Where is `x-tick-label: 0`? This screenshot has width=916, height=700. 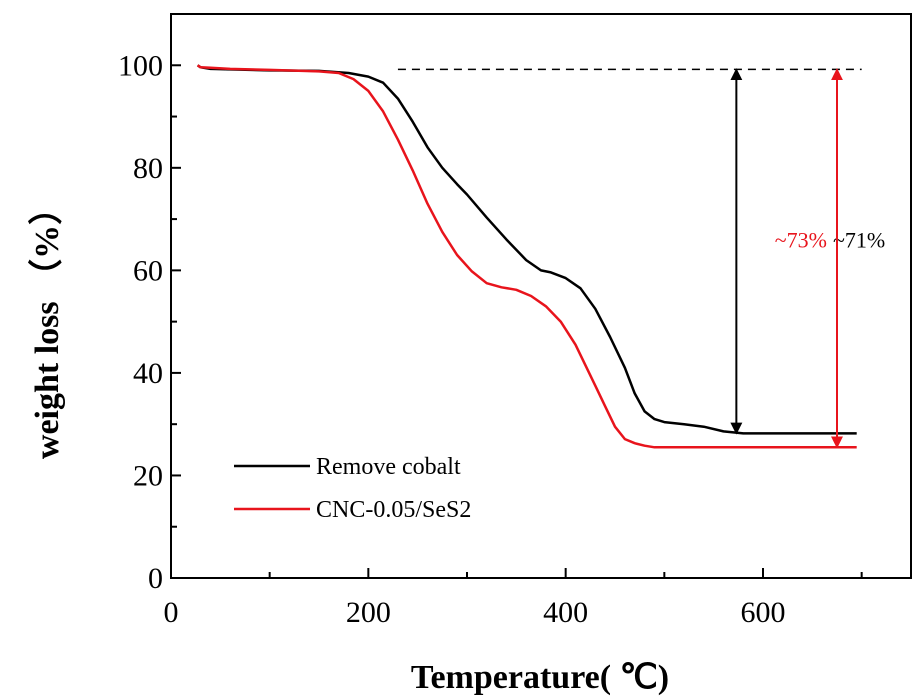 x-tick-label: 0 is located at coordinates (171, 612).